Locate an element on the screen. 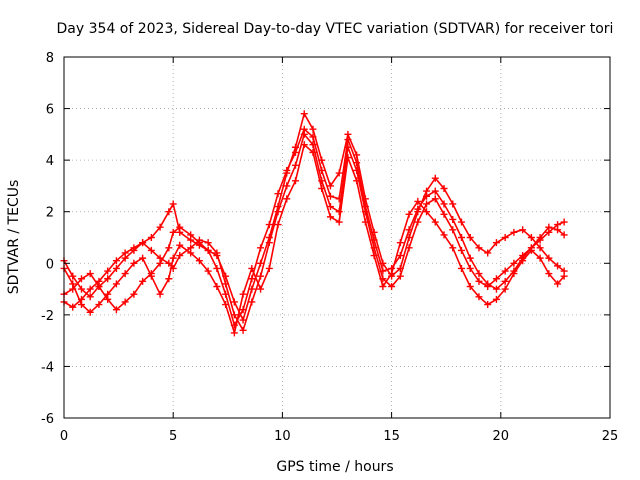 This screenshot has height=480, width=640. x-axis-label: GPS time / hours is located at coordinates (334, 467).